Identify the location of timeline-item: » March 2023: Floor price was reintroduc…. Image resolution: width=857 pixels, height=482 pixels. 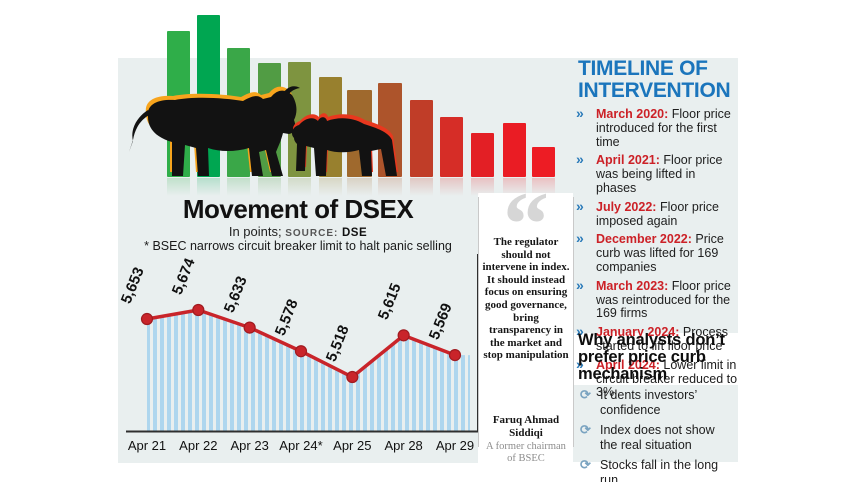
(657, 298).